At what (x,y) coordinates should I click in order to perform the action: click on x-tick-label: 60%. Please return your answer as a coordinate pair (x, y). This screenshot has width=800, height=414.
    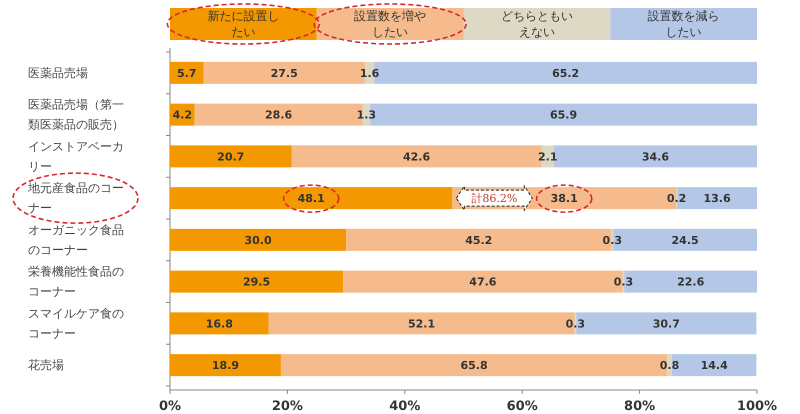
    Looking at the image, I should click on (522, 406).